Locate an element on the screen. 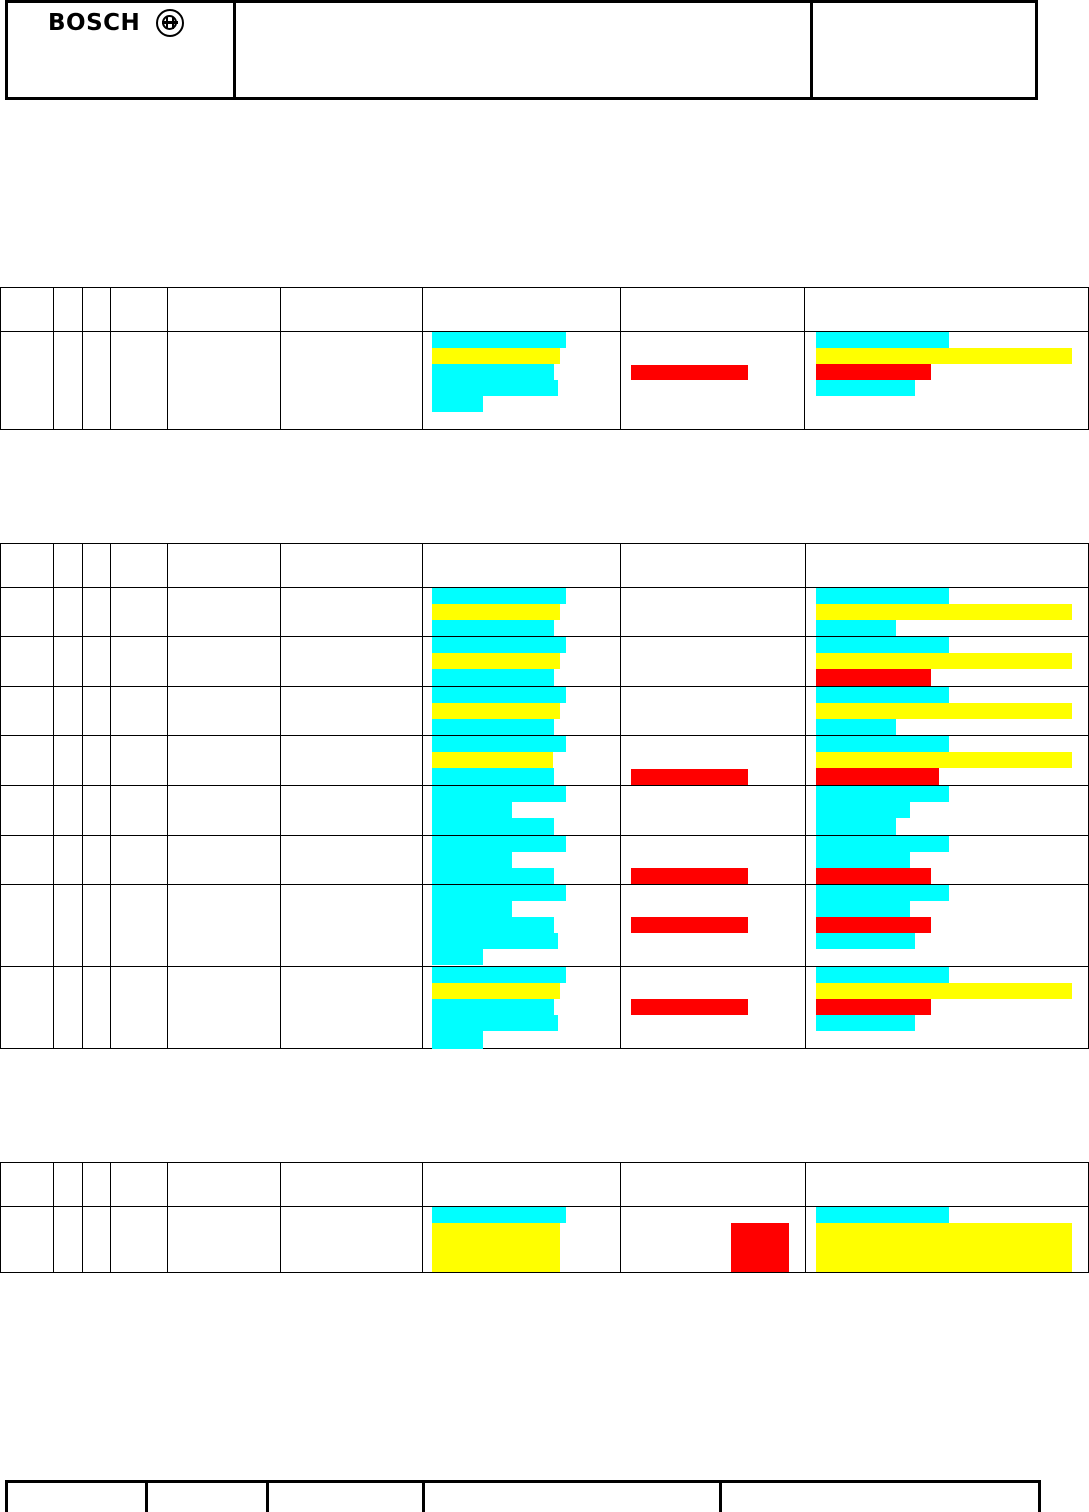  logo-text: BOSCH is located at coordinates (94, 23).